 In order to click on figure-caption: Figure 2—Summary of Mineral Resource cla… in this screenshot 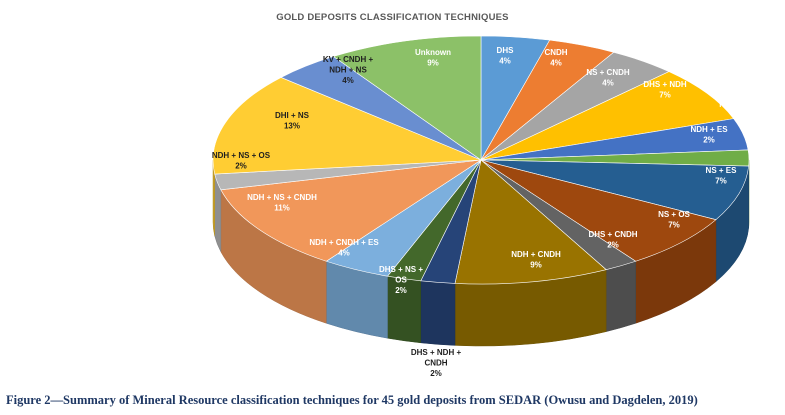, I will do `click(352, 400)`.